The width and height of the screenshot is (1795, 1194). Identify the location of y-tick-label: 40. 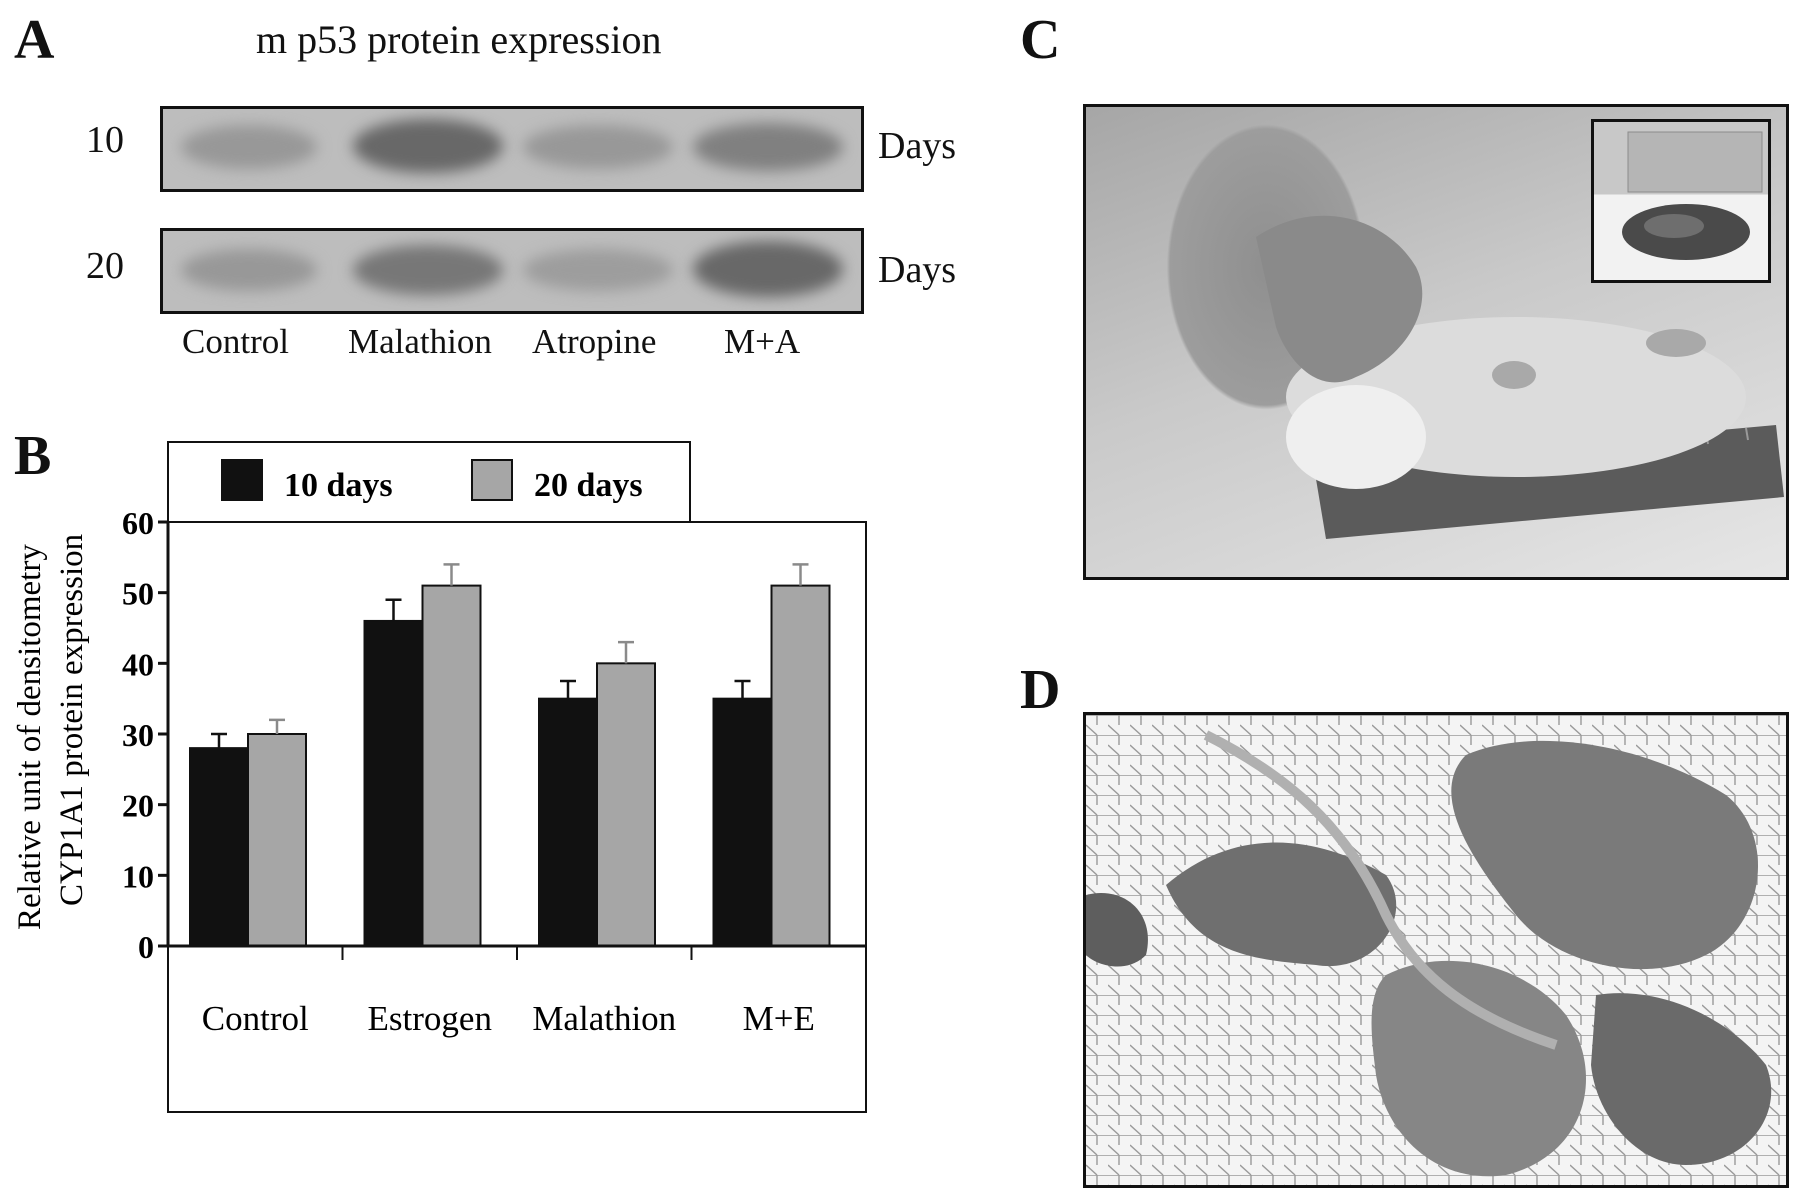
(138, 664).